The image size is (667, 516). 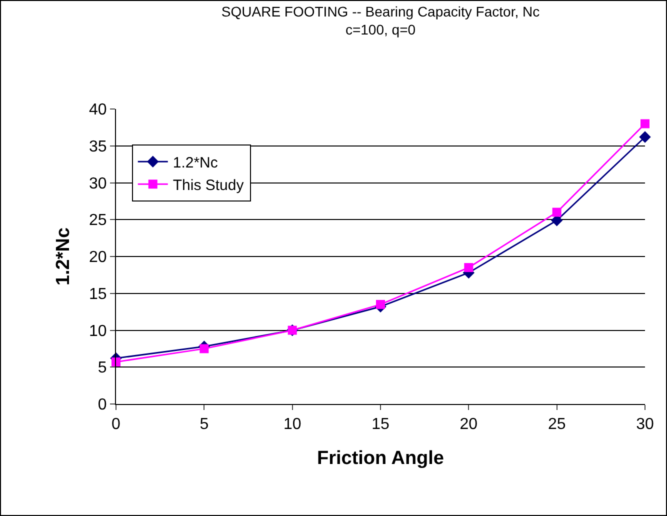 I want to click on x-tick-label: 20, so click(x=469, y=425).